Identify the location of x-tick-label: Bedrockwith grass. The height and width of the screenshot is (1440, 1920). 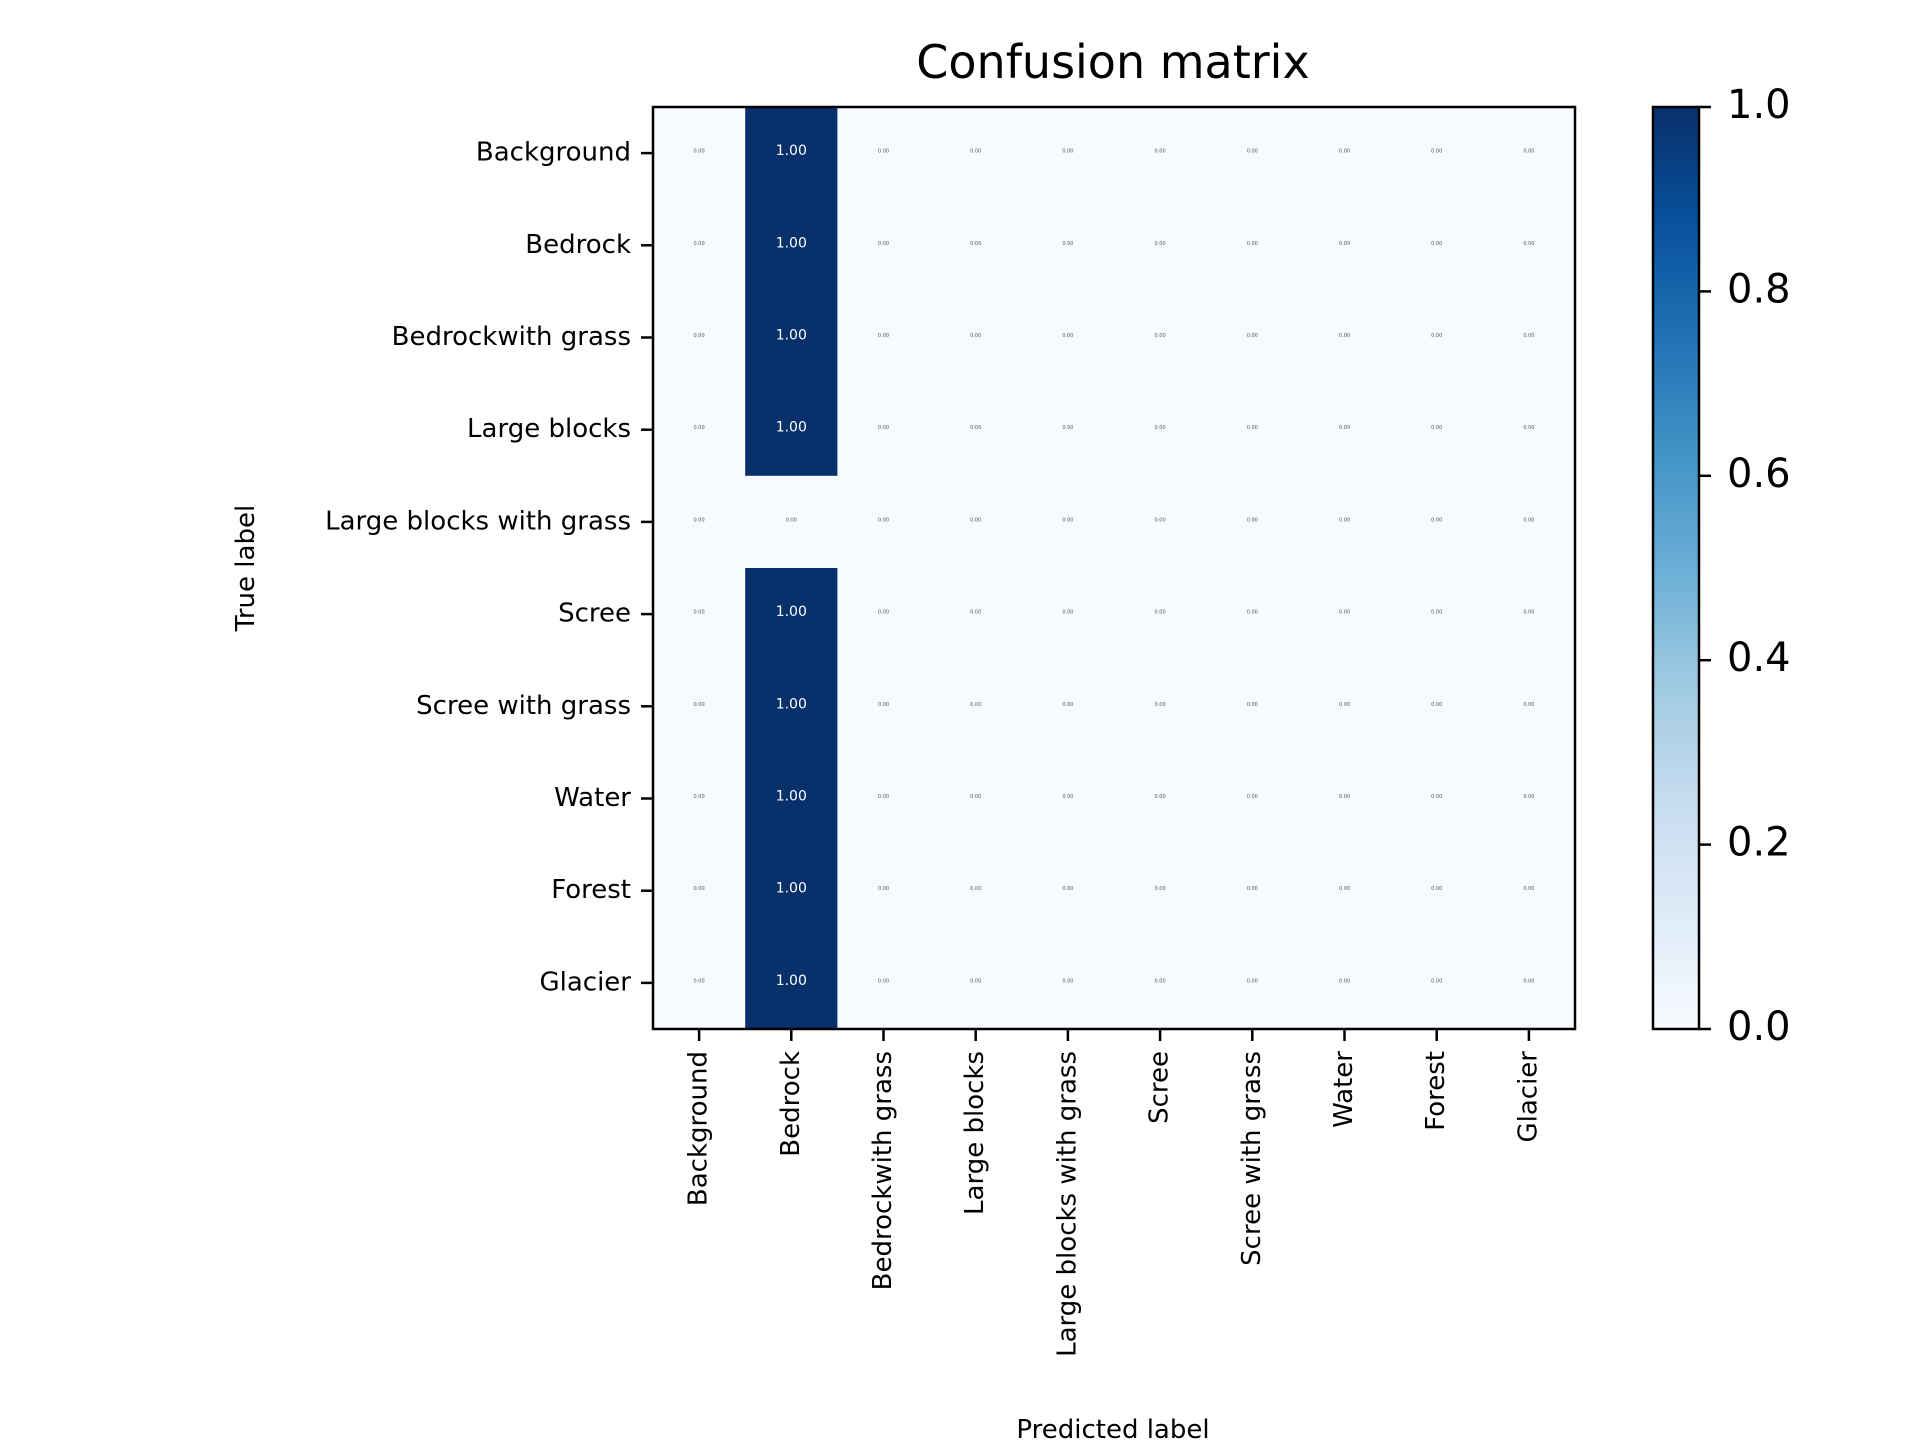
(883, 1170).